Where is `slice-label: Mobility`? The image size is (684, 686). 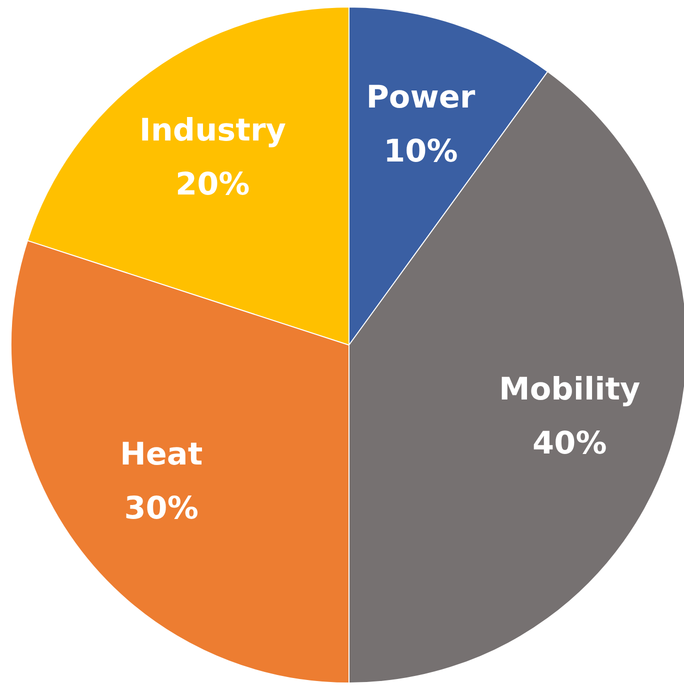 slice-label: Mobility is located at coordinates (569, 390).